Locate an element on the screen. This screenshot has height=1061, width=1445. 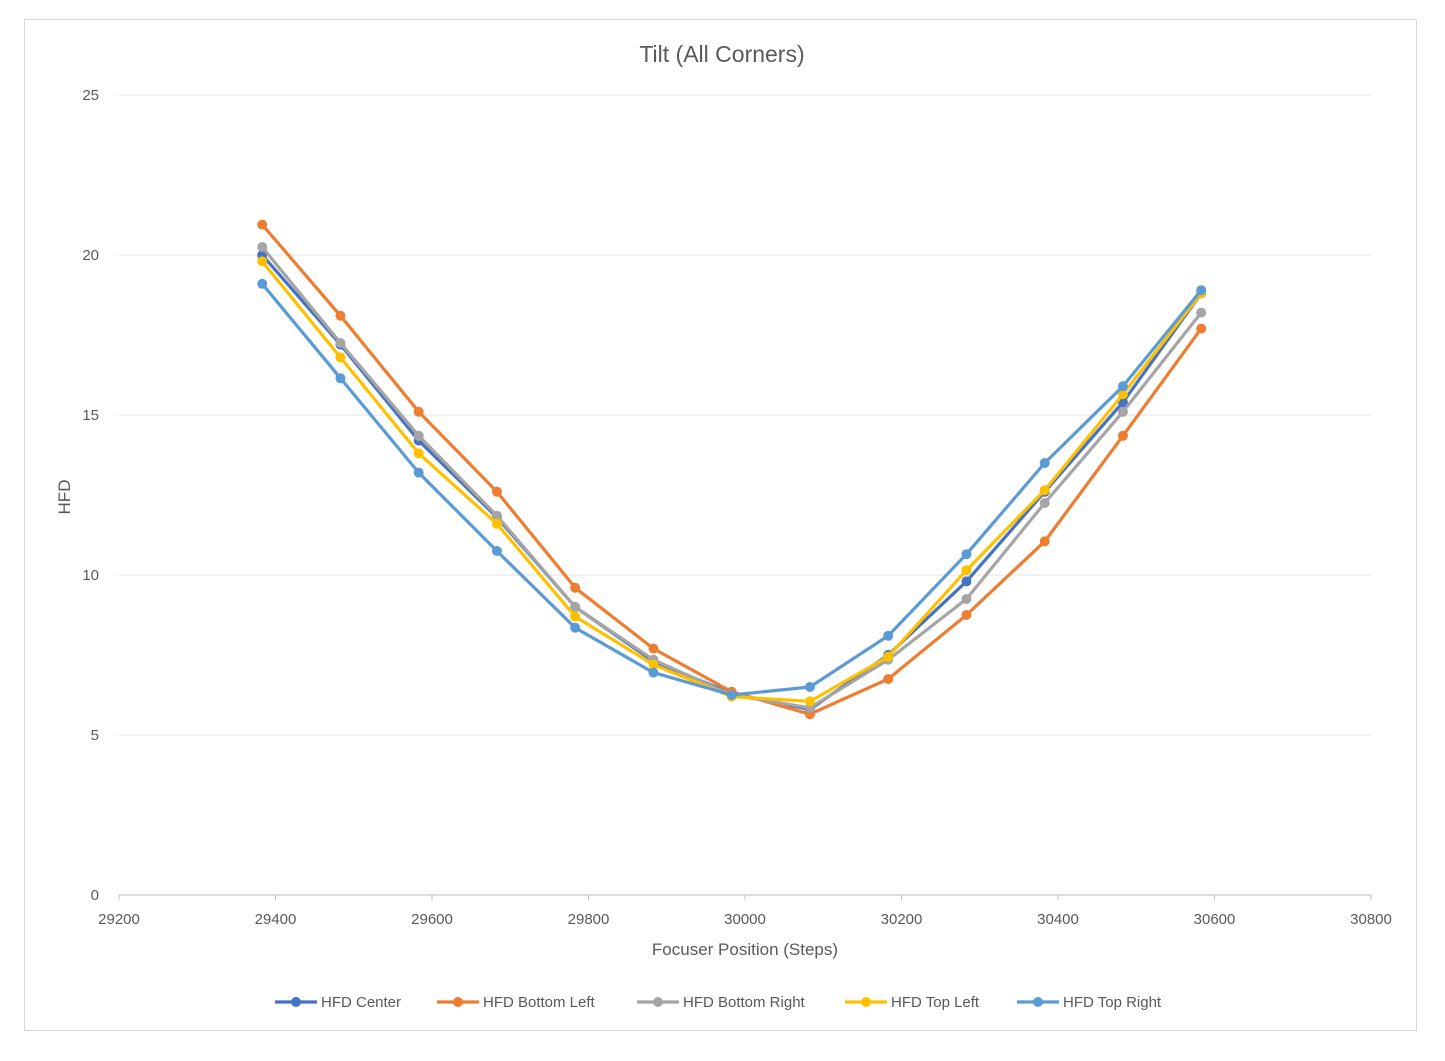
legend-item: HFD Bottom Left is located at coordinates (516, 1002).